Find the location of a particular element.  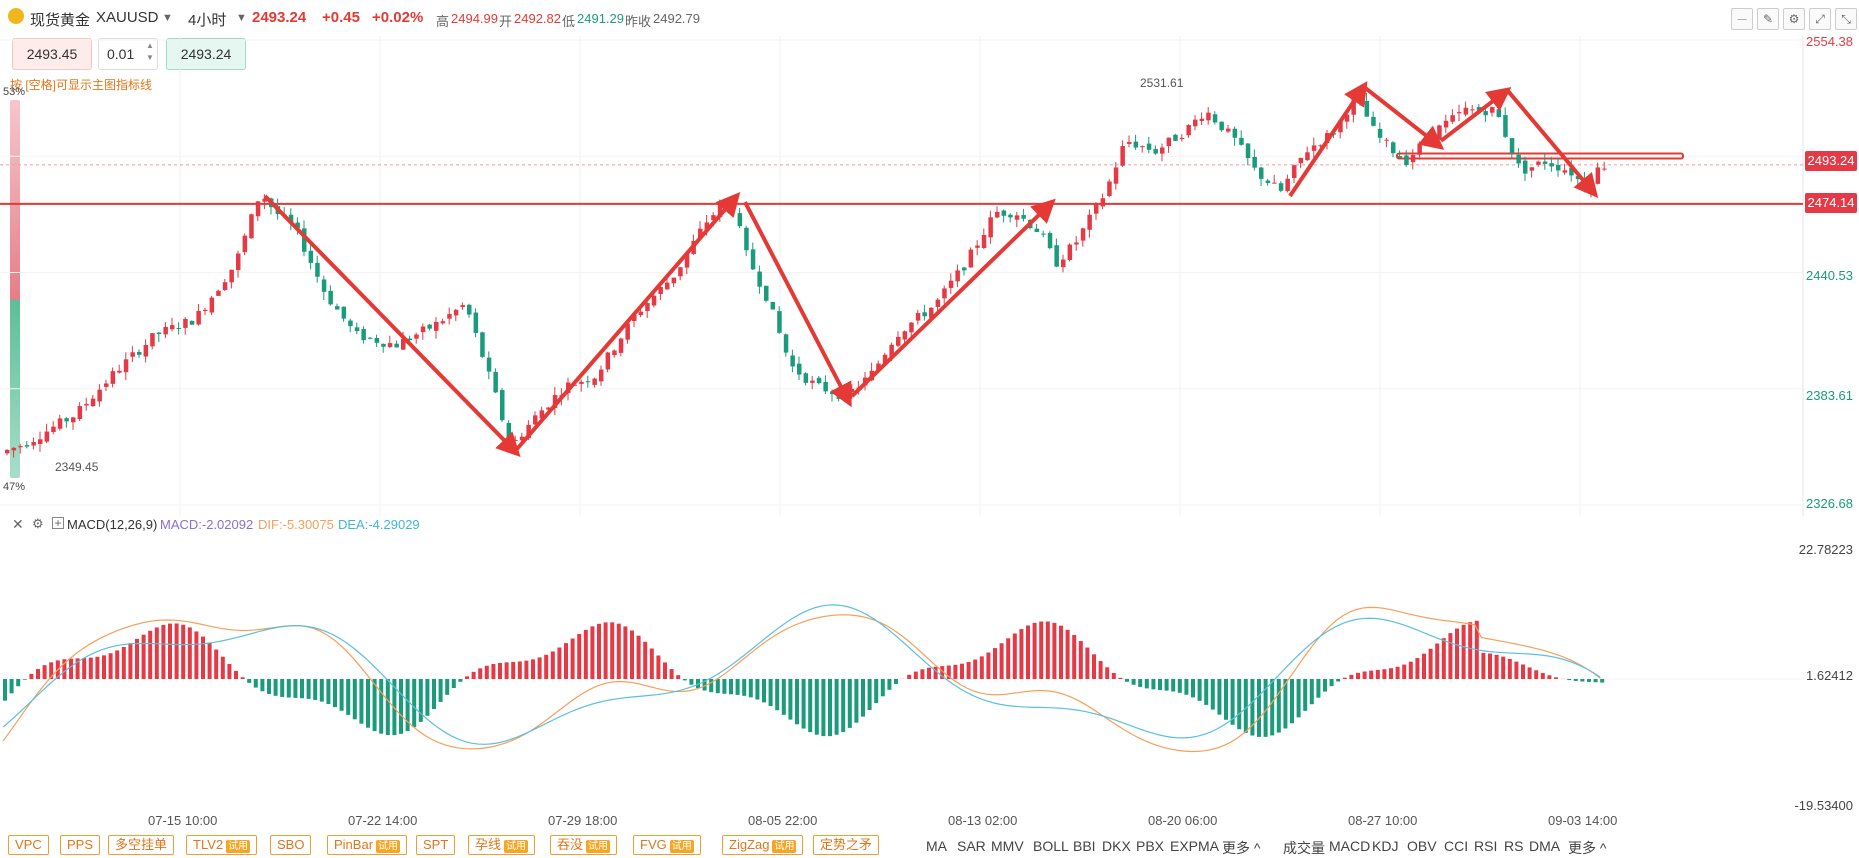

indicator-button: 定势之矛 is located at coordinates (846, 845).